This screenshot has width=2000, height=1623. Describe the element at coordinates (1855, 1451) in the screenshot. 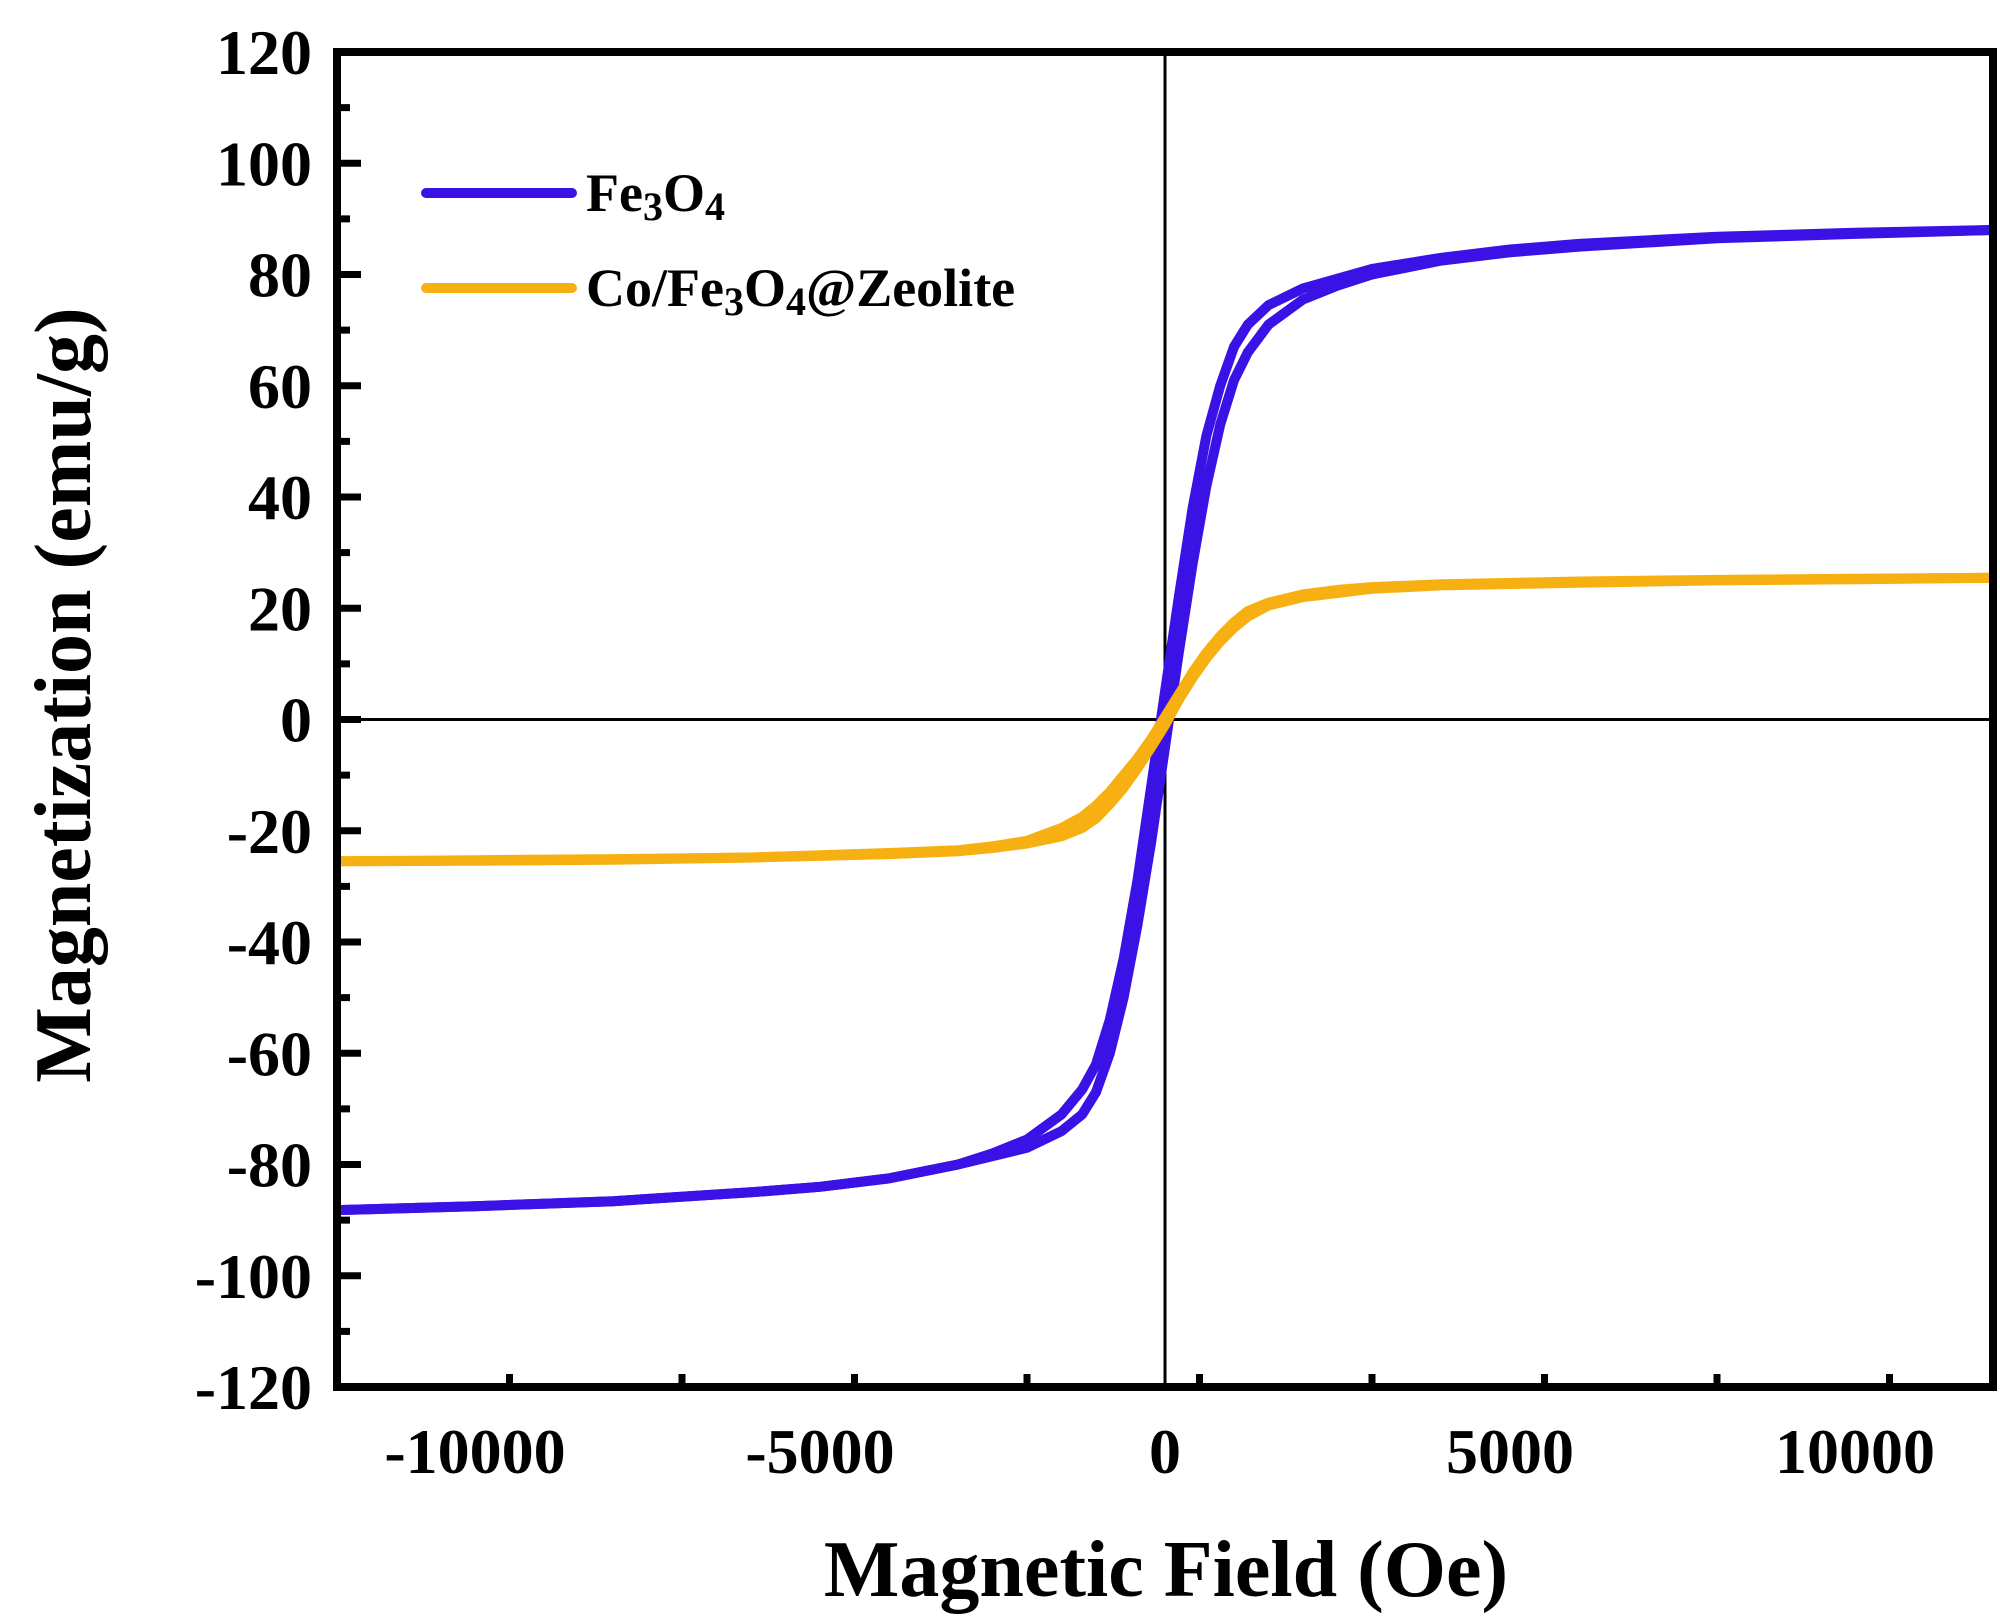

I see `x-tick-label: 10000` at that location.